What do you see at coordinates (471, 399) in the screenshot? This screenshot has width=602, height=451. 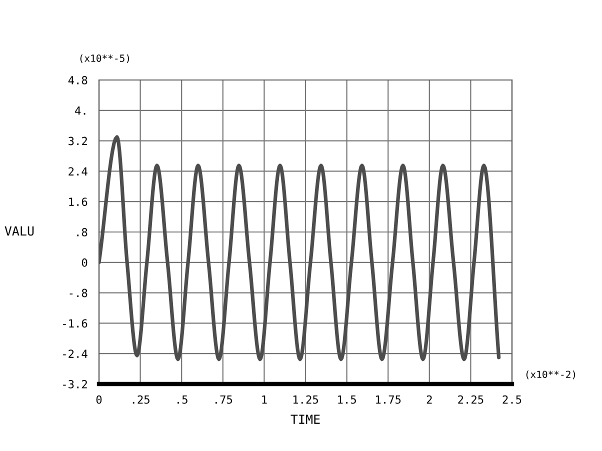 I see `x-tick-label: 2.25` at bounding box center [471, 399].